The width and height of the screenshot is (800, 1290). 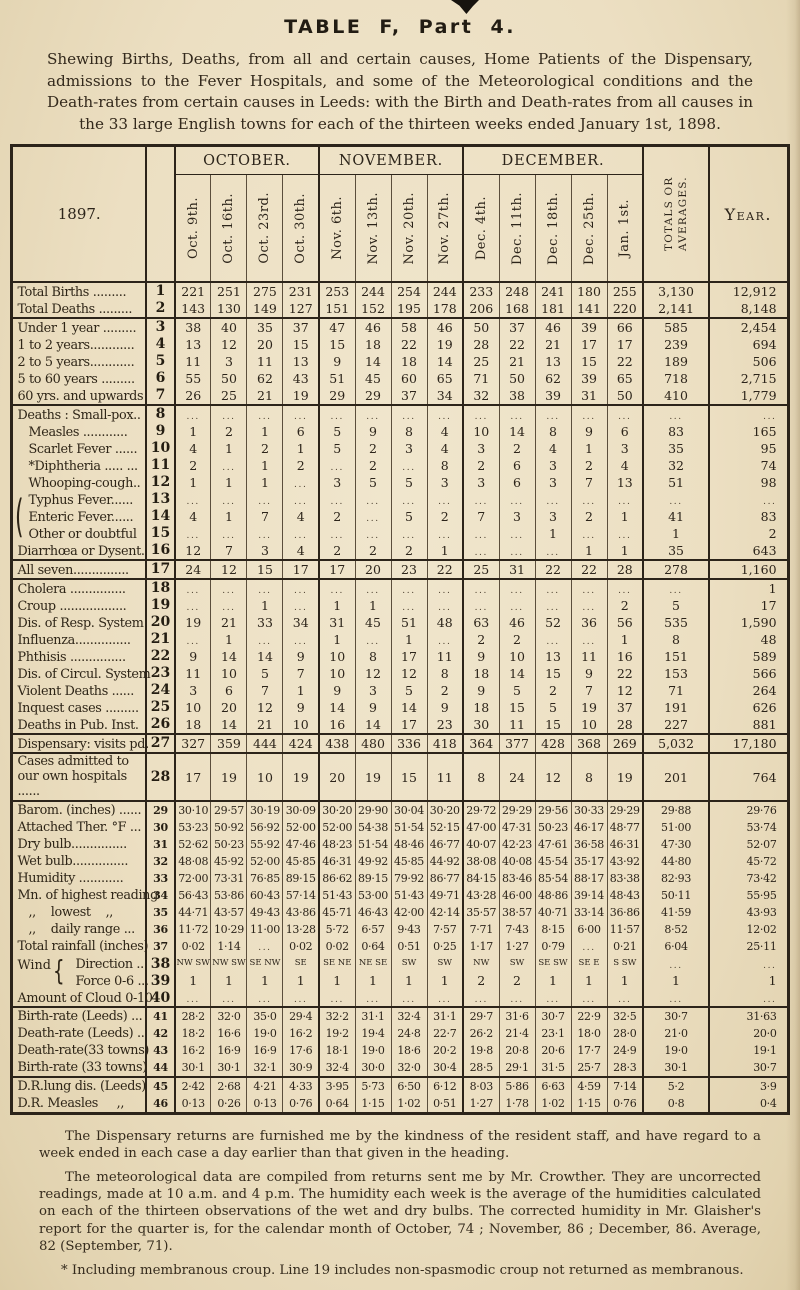 What do you see at coordinates (768, 483) in the screenshot?
I see `cell-year-value: 98` at bounding box center [768, 483].